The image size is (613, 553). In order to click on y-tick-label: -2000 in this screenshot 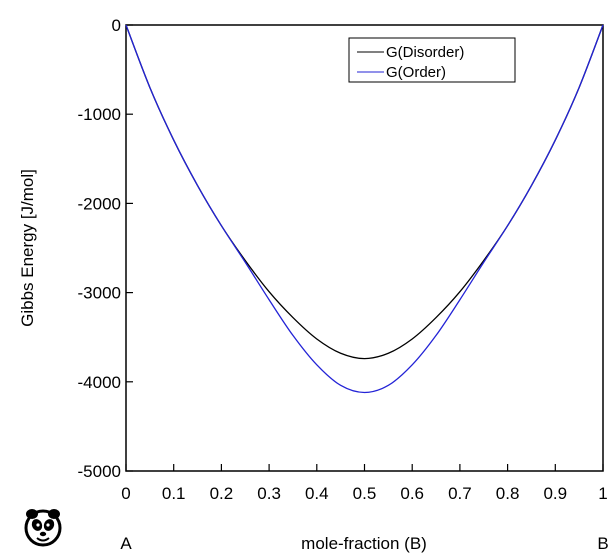, I will do `click(99, 203)`.